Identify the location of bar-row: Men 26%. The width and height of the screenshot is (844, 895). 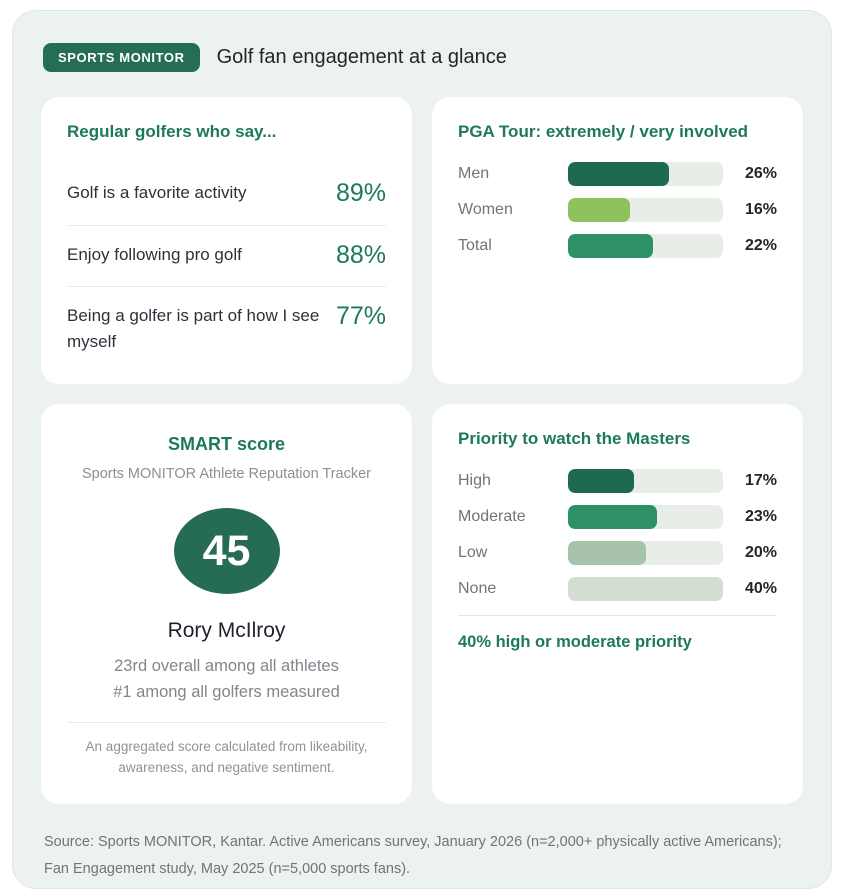
(617, 174).